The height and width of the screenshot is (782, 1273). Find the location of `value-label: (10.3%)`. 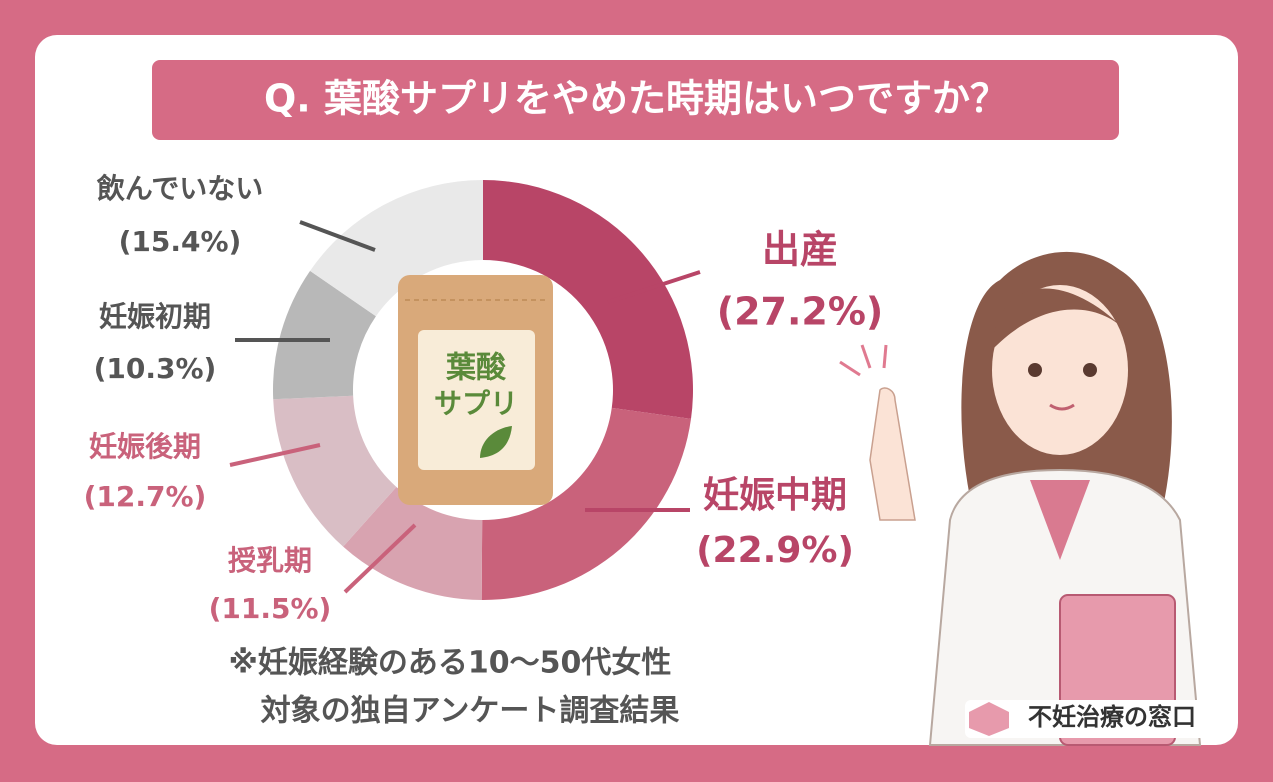

value-label: (10.3%) is located at coordinates (155, 368).